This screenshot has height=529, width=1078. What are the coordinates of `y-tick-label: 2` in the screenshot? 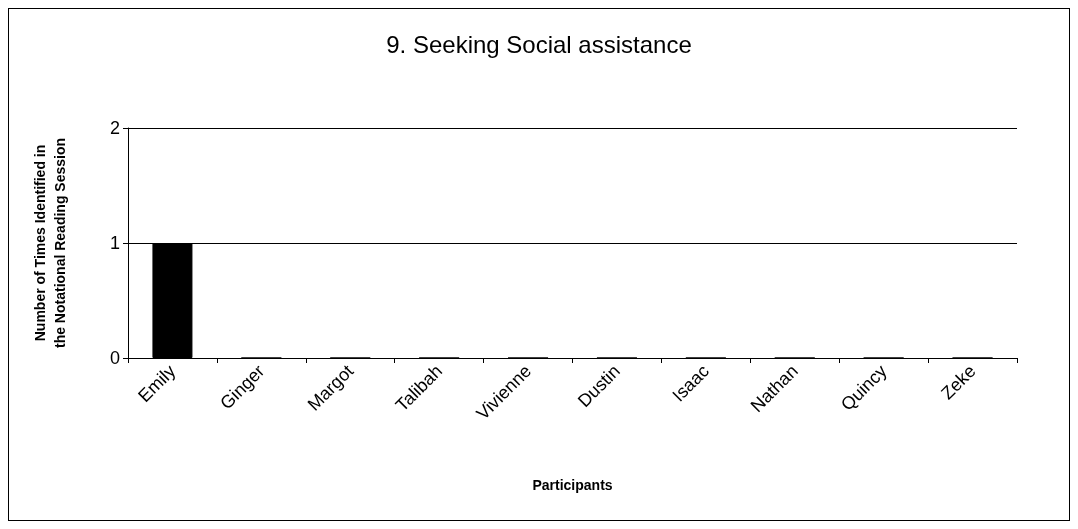 It's located at (114, 128).